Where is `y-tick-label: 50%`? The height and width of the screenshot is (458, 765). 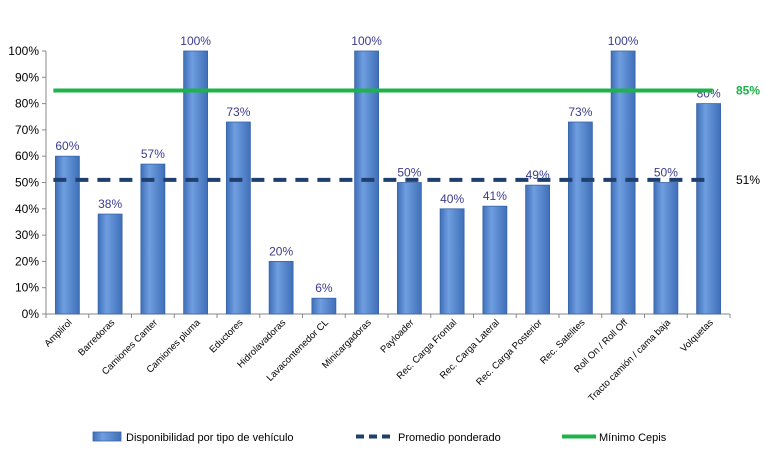 y-tick-label: 50% is located at coordinates (27, 183).